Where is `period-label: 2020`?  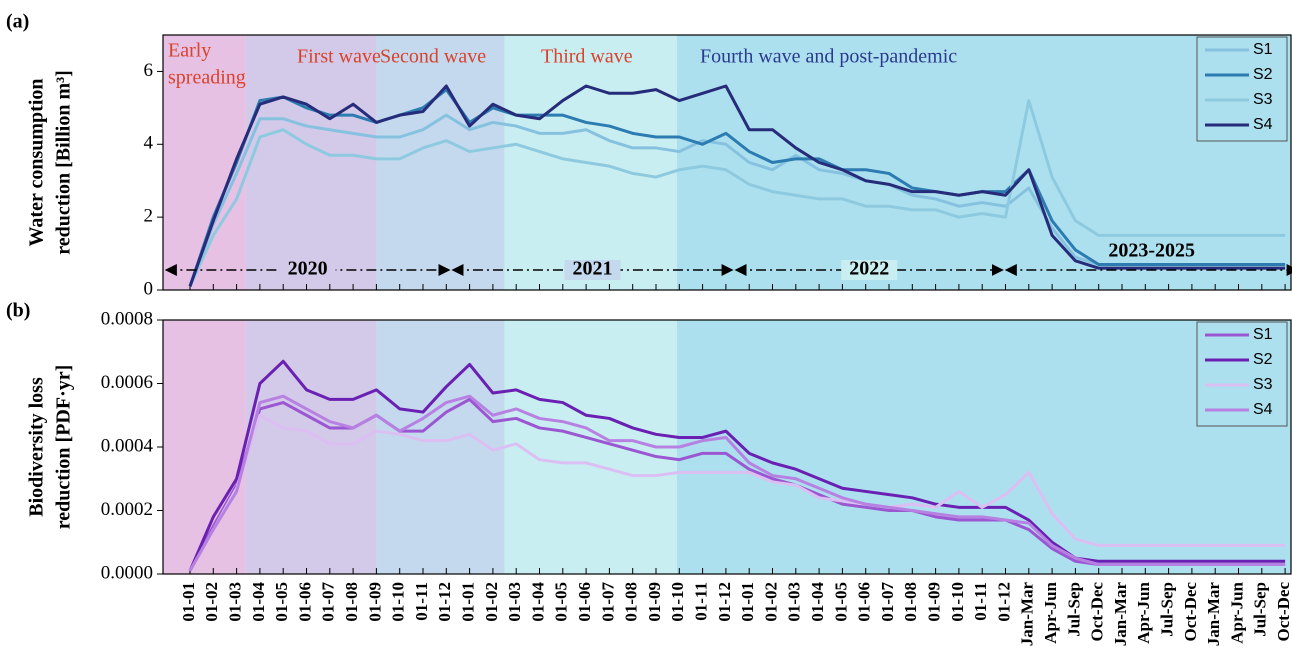 period-label: 2020 is located at coordinates (308, 269).